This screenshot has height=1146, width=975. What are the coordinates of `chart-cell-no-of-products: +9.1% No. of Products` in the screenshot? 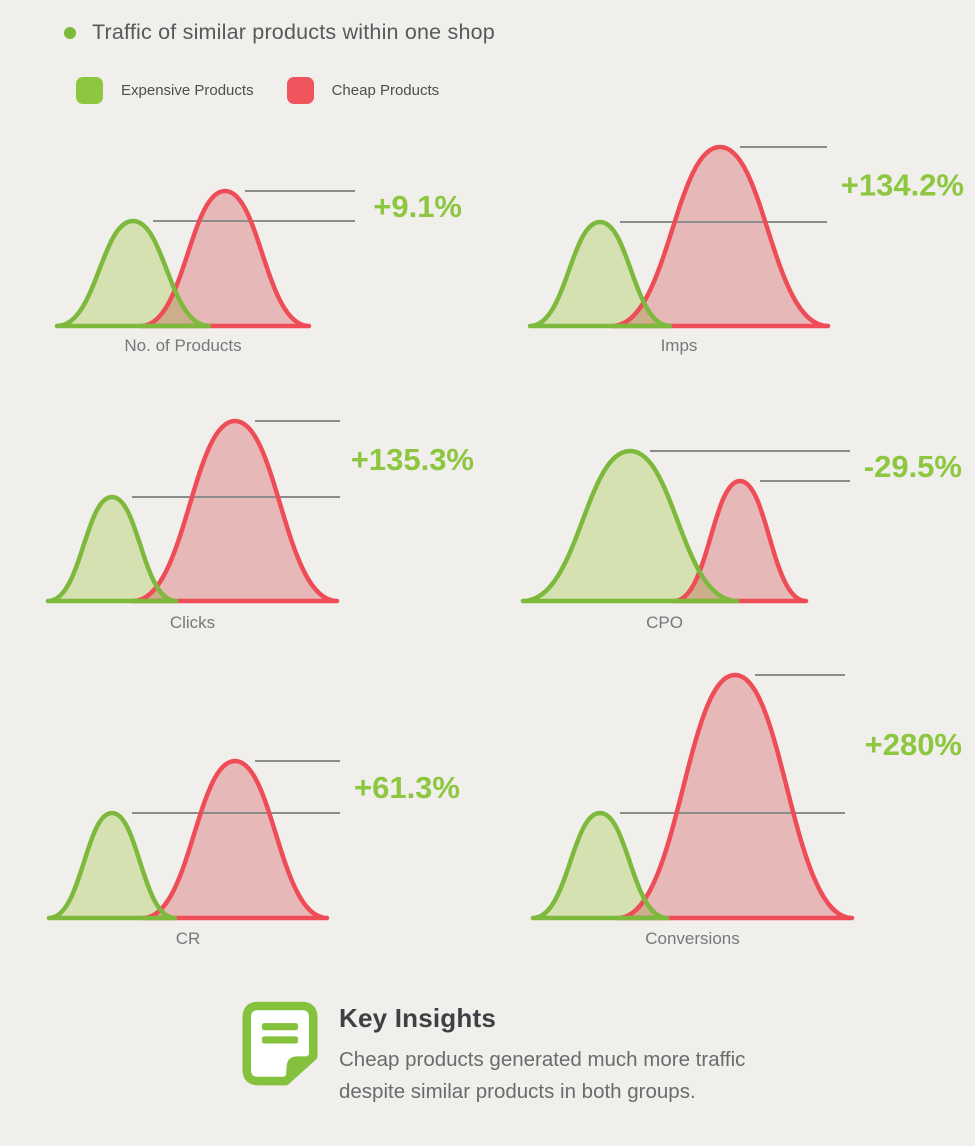 It's located at (260, 248).